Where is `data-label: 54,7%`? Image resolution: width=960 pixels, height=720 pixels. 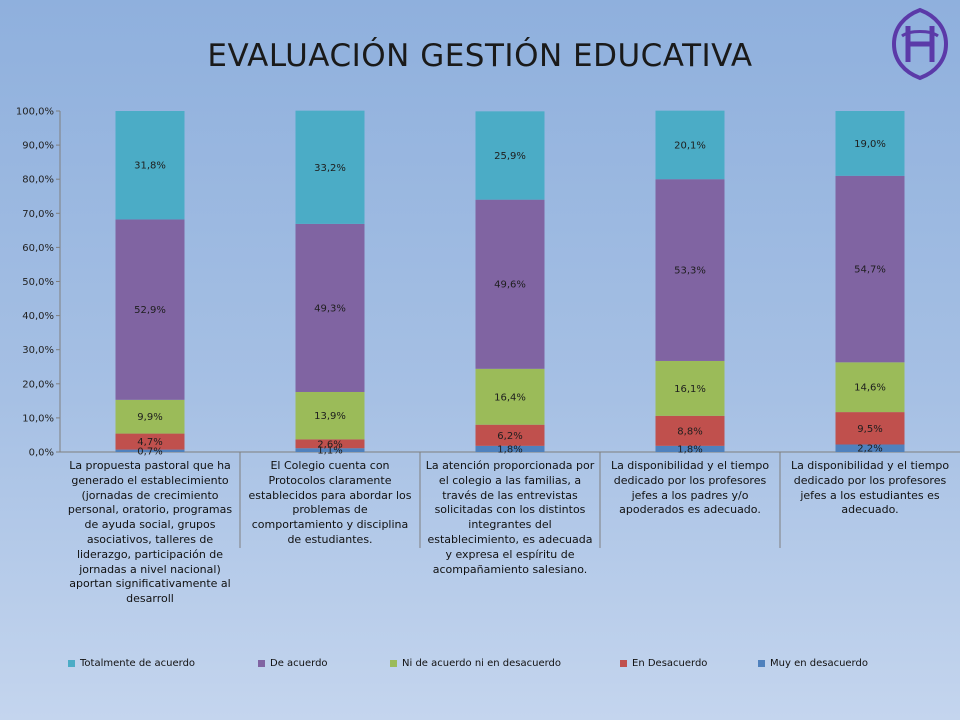
data-label: 54,7% is located at coordinates (870, 270).